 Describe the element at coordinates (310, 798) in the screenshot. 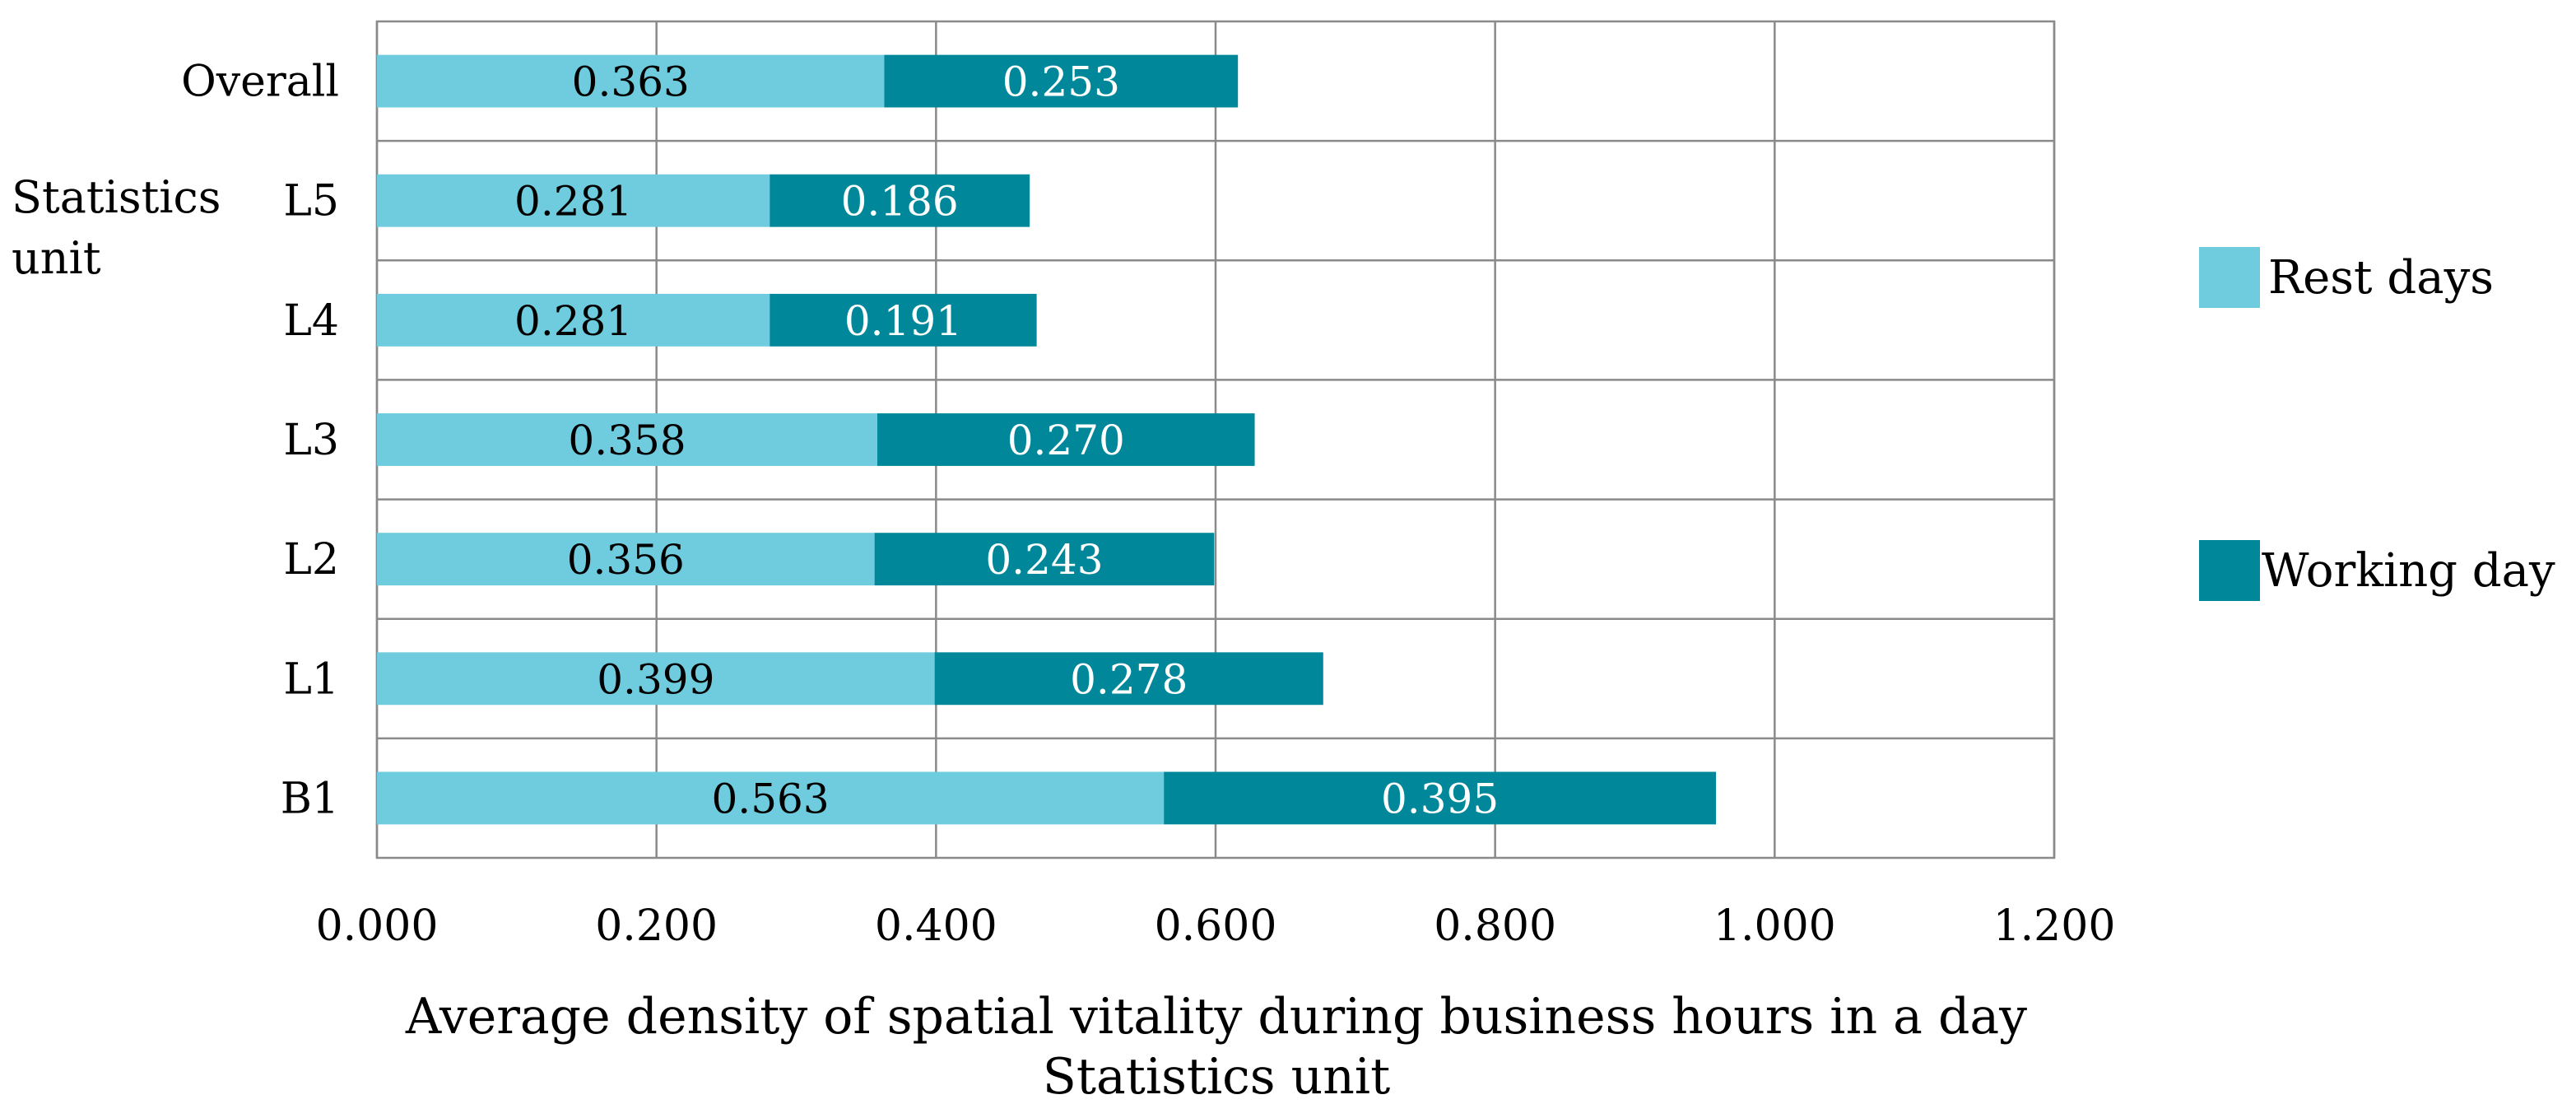

I see `y-category-label: B1` at that location.